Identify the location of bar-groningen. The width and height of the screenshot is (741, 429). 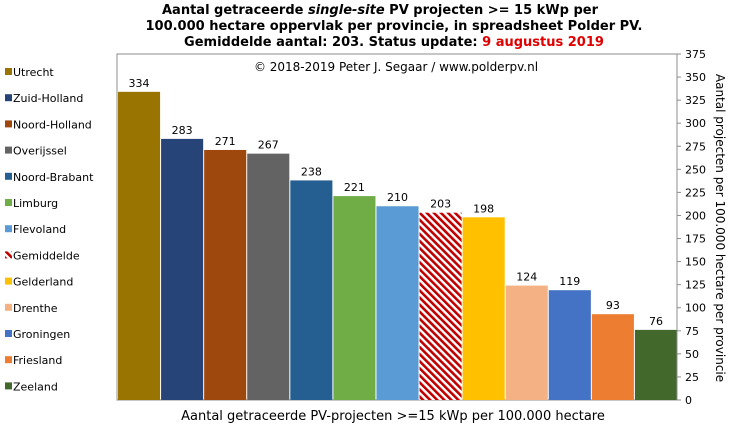
(569, 345).